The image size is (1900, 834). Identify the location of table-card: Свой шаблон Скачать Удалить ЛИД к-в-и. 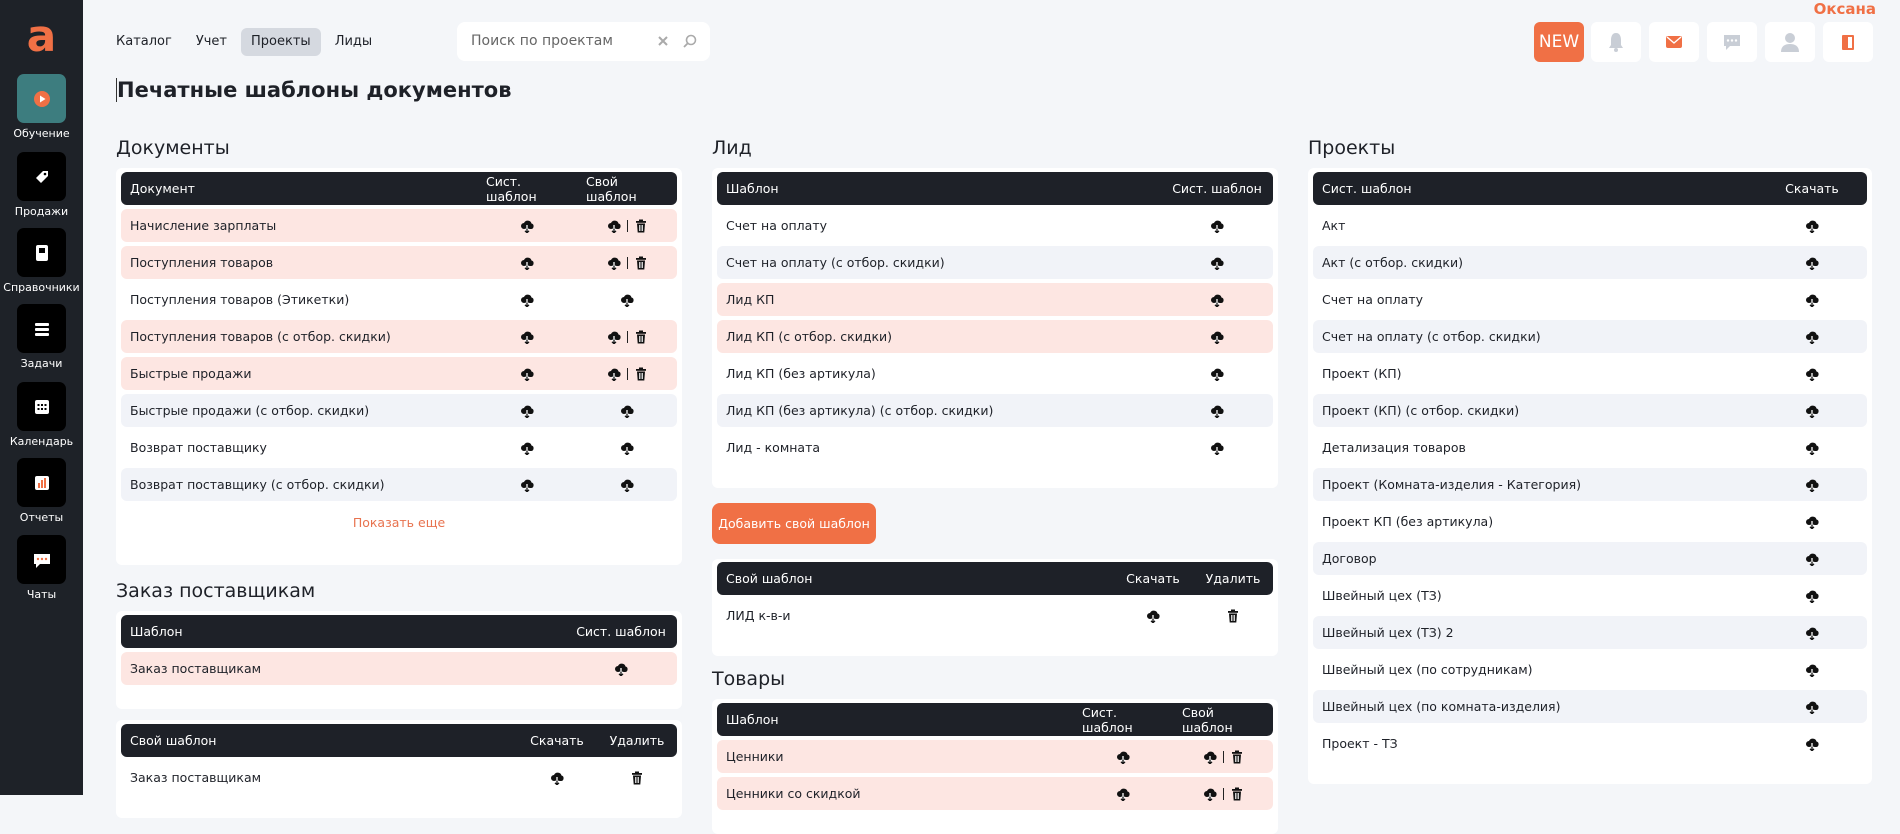
(995, 607).